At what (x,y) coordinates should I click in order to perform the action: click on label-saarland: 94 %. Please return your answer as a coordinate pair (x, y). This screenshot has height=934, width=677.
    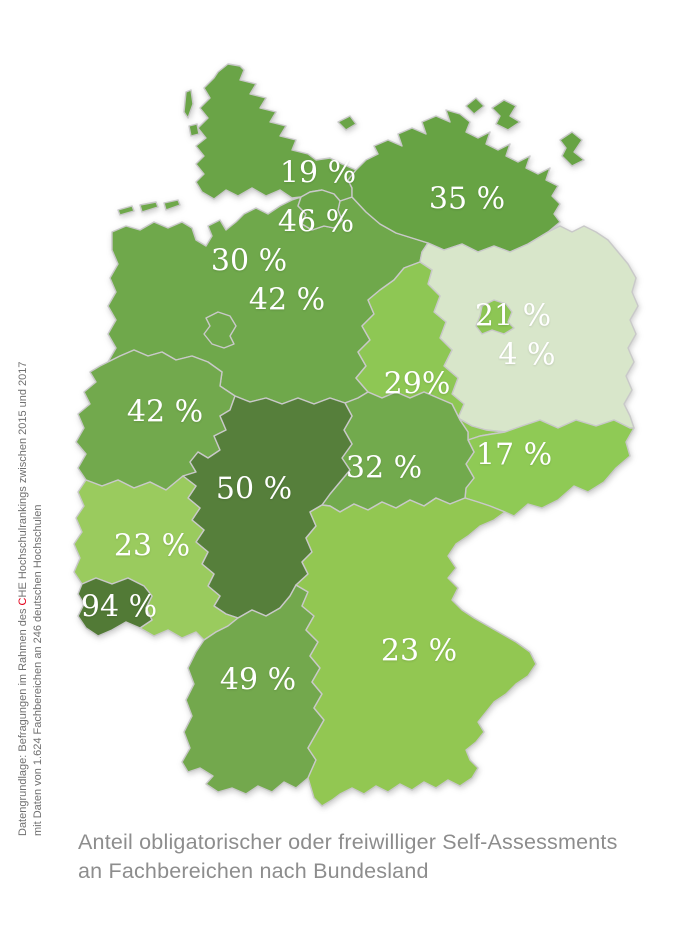
    Looking at the image, I should click on (119, 607).